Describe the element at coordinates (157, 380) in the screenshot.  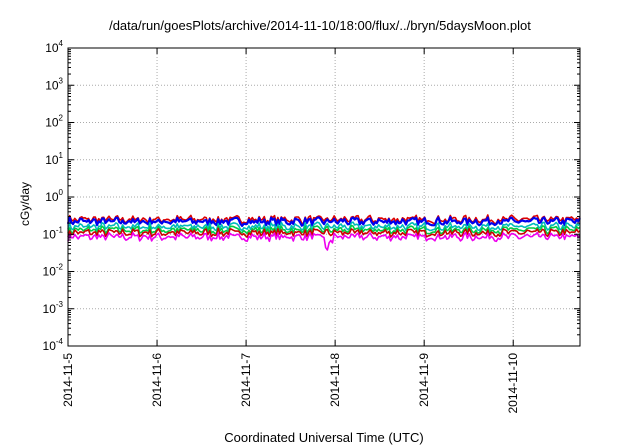
I see `x-tick-label: 2014-11-6` at that location.